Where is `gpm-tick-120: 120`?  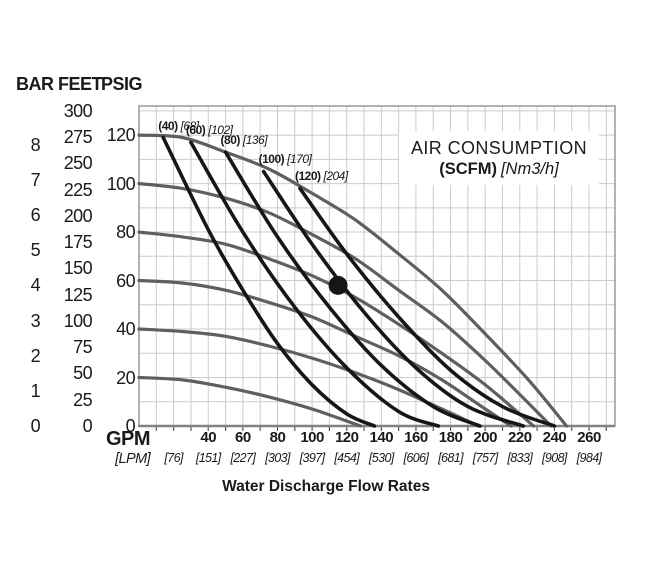
gpm-tick-120: 120 is located at coordinates (346, 437).